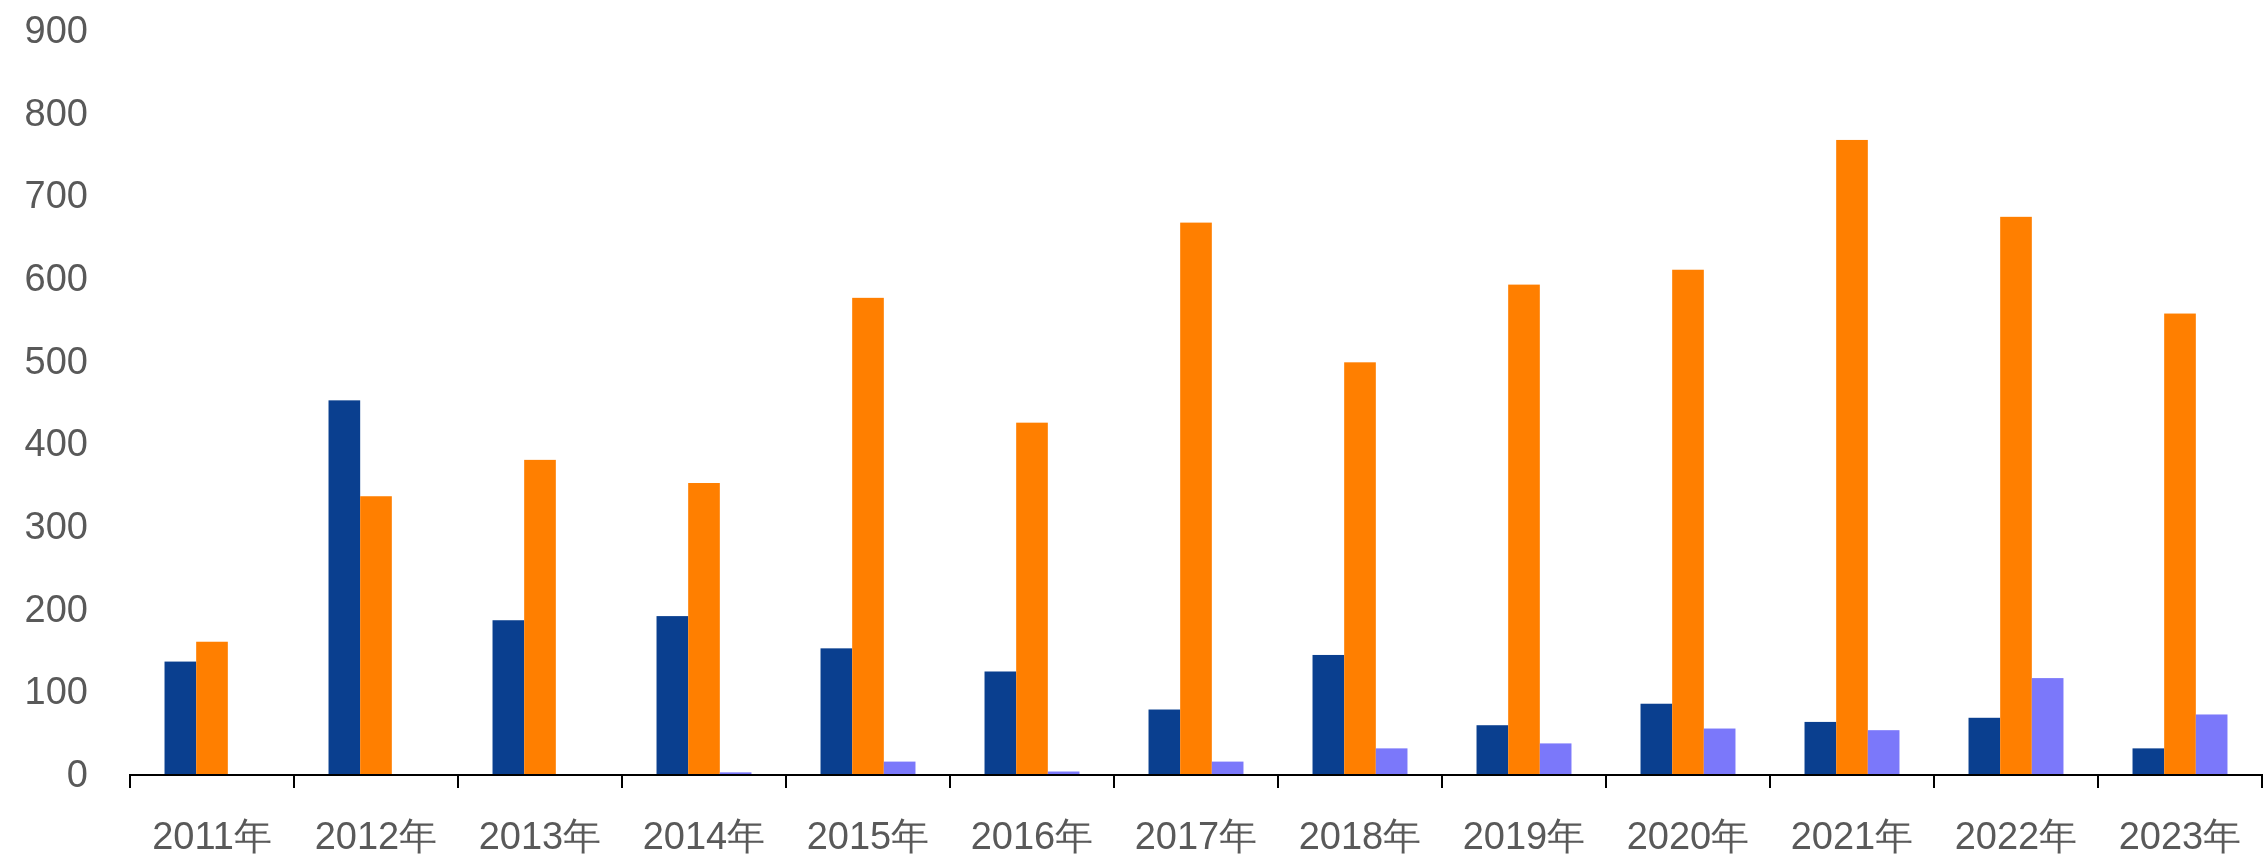 This screenshot has width=2264, height=858. What do you see at coordinates (56, 195) in the screenshot?
I see `y-tick-label: 700` at bounding box center [56, 195].